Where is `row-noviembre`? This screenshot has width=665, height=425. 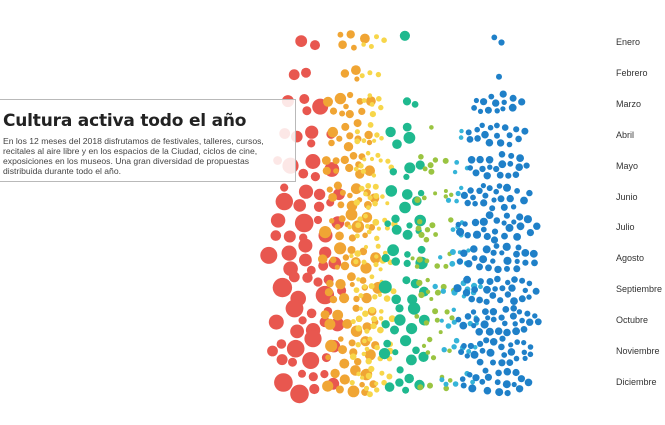
row-noviembre is located at coordinates (400, 349).